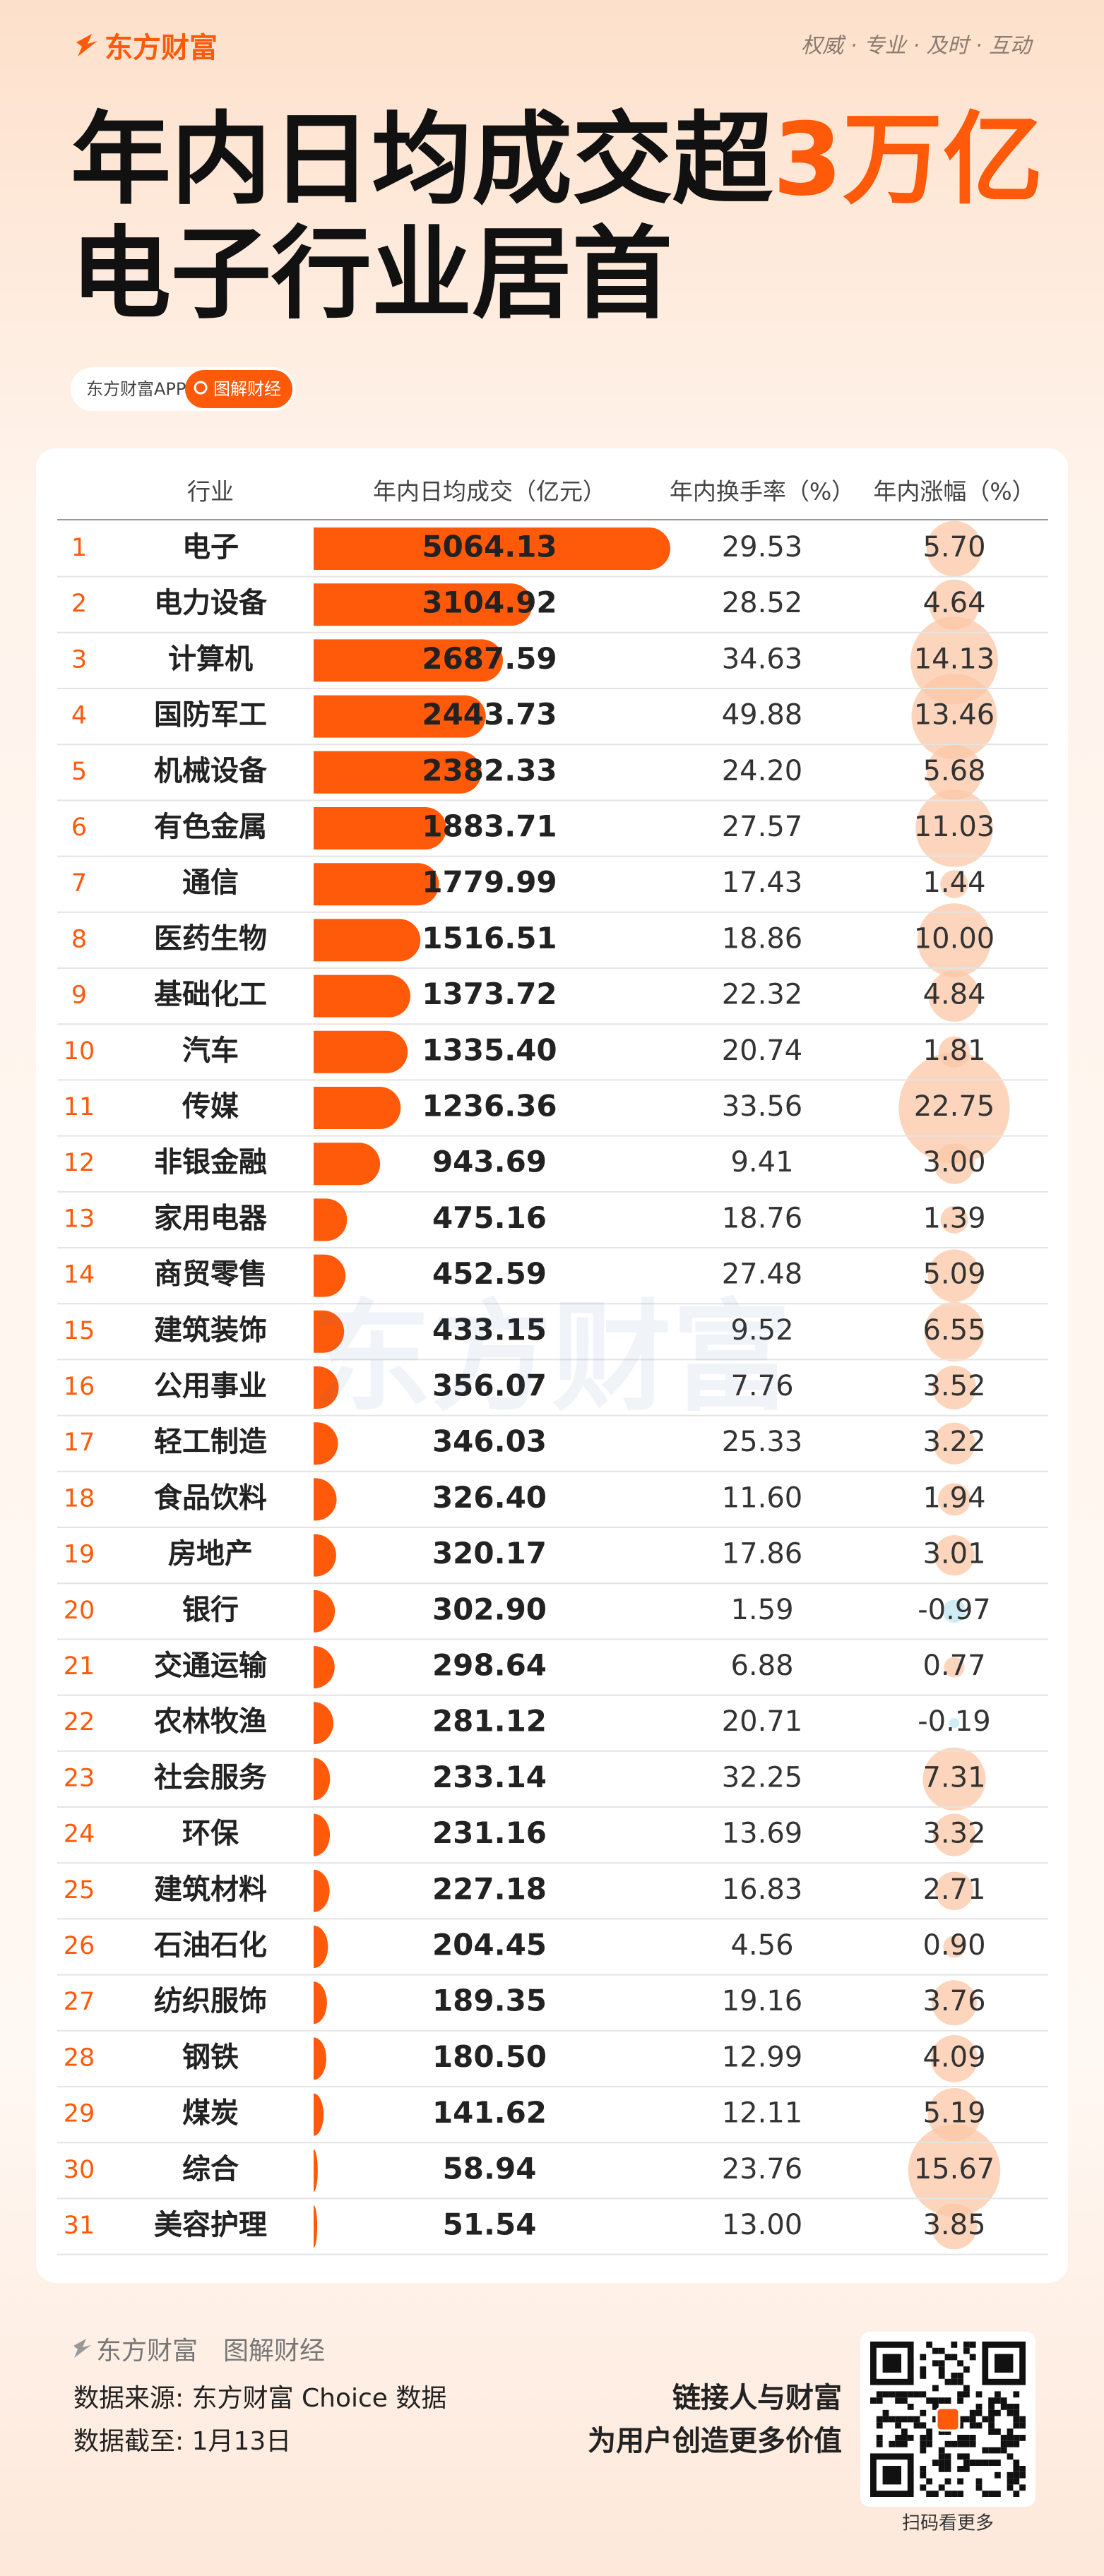 The width and height of the screenshot is (1104, 2576). Describe the element at coordinates (762, 547) in the screenshot. I see `turnover-rate: 29.53` at that location.